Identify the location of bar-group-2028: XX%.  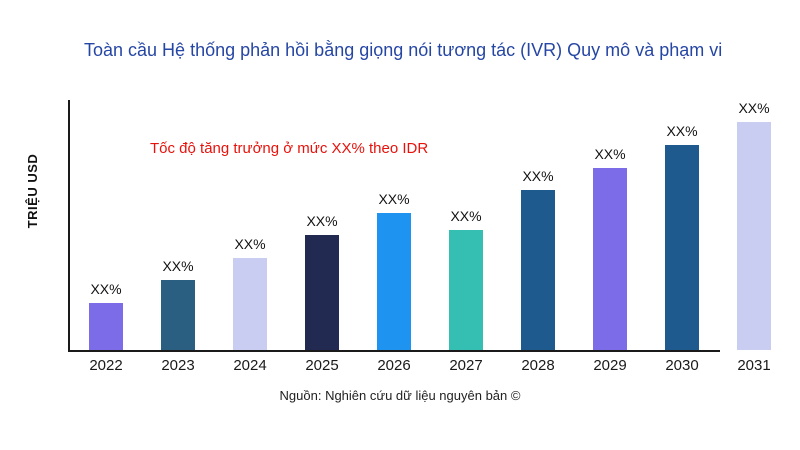
(538, 225).